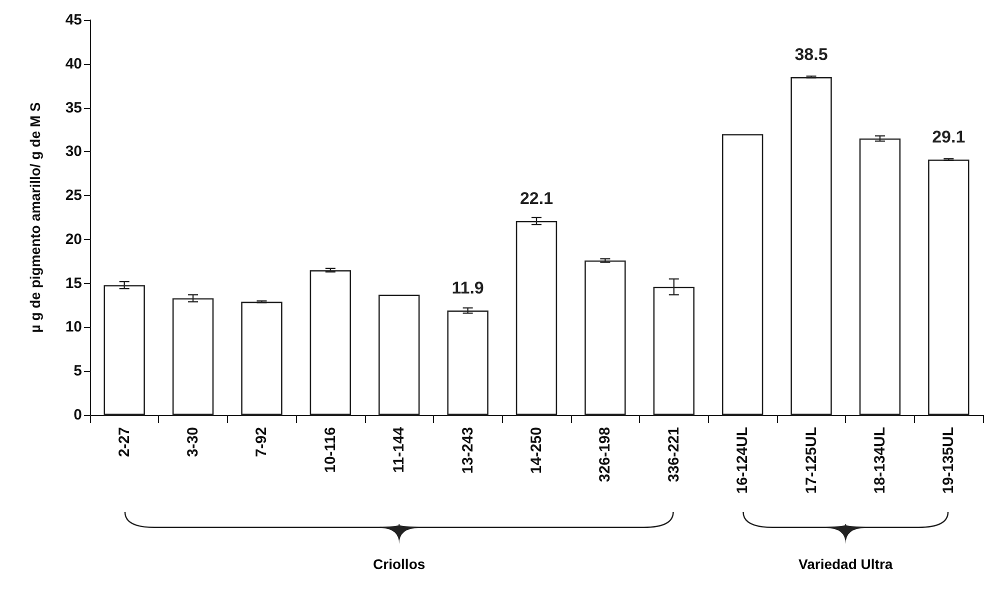 This screenshot has width=995, height=591. What do you see at coordinates (536, 450) in the screenshot?
I see `x-tick-label: 14-250` at bounding box center [536, 450].